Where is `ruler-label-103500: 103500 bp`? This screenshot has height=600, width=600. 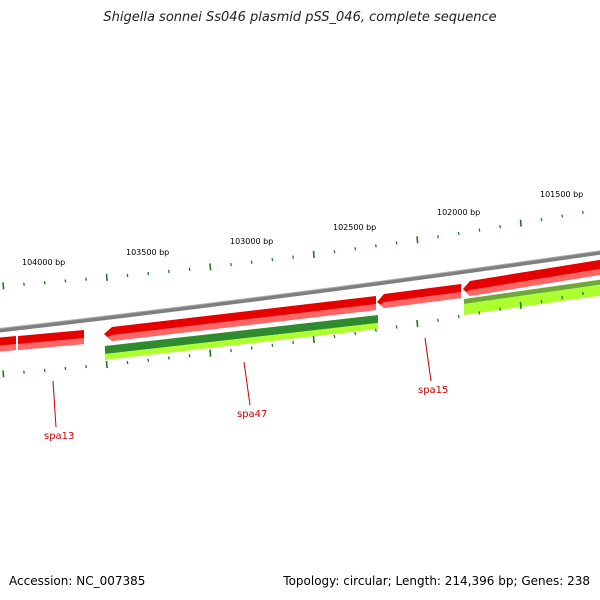 ruler-label-103500: 103500 bp is located at coordinates (147, 252).